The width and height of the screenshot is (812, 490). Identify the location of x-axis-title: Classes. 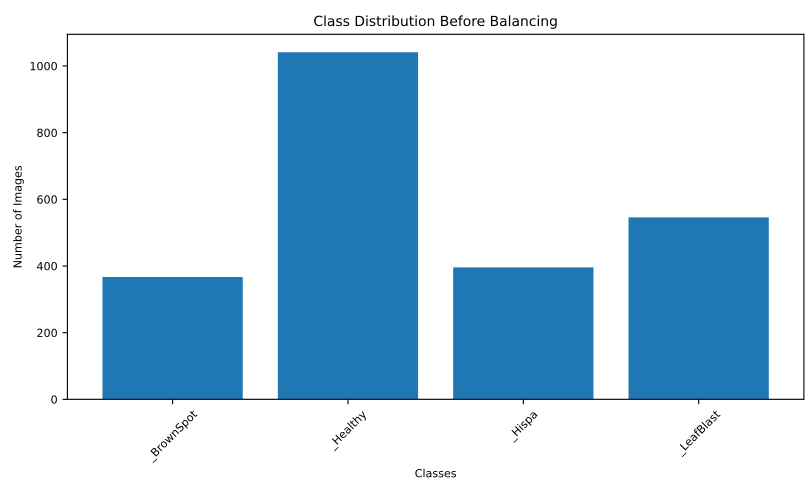
(435, 473).